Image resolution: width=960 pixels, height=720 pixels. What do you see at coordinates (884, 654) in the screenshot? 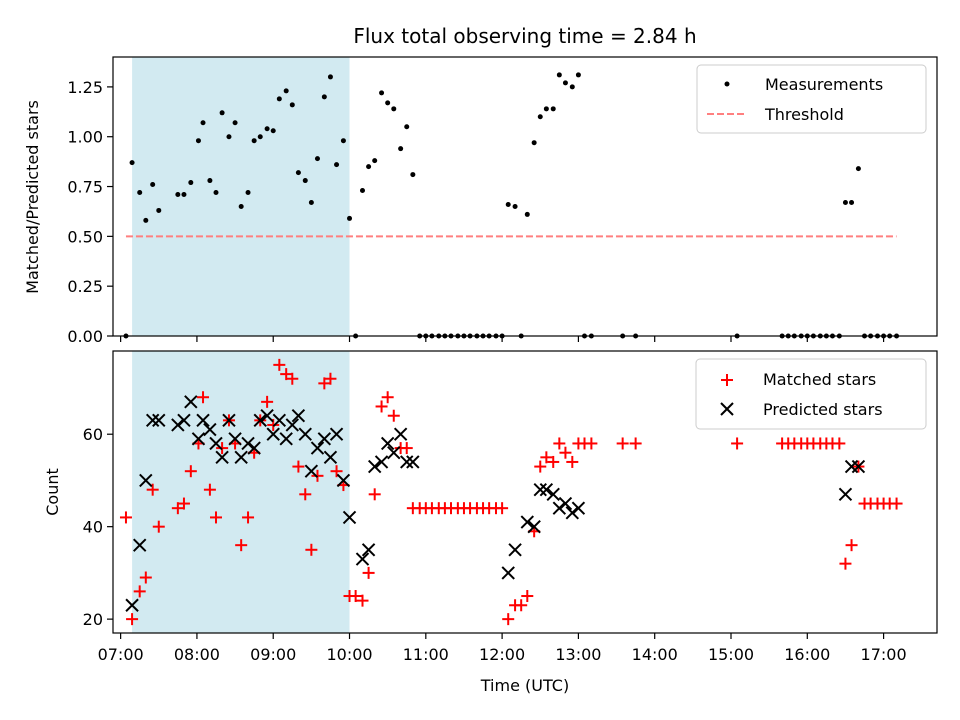
I see `x-tick-label: 17:00` at bounding box center [884, 654].